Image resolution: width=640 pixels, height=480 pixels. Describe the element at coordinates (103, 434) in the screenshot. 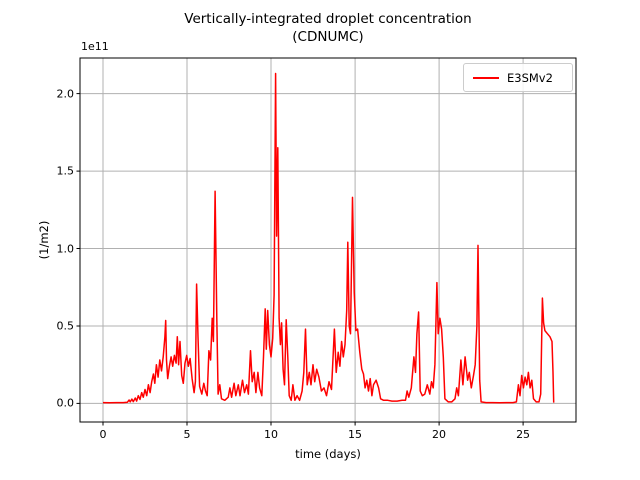

I see `x-tick-label: 0` at that location.